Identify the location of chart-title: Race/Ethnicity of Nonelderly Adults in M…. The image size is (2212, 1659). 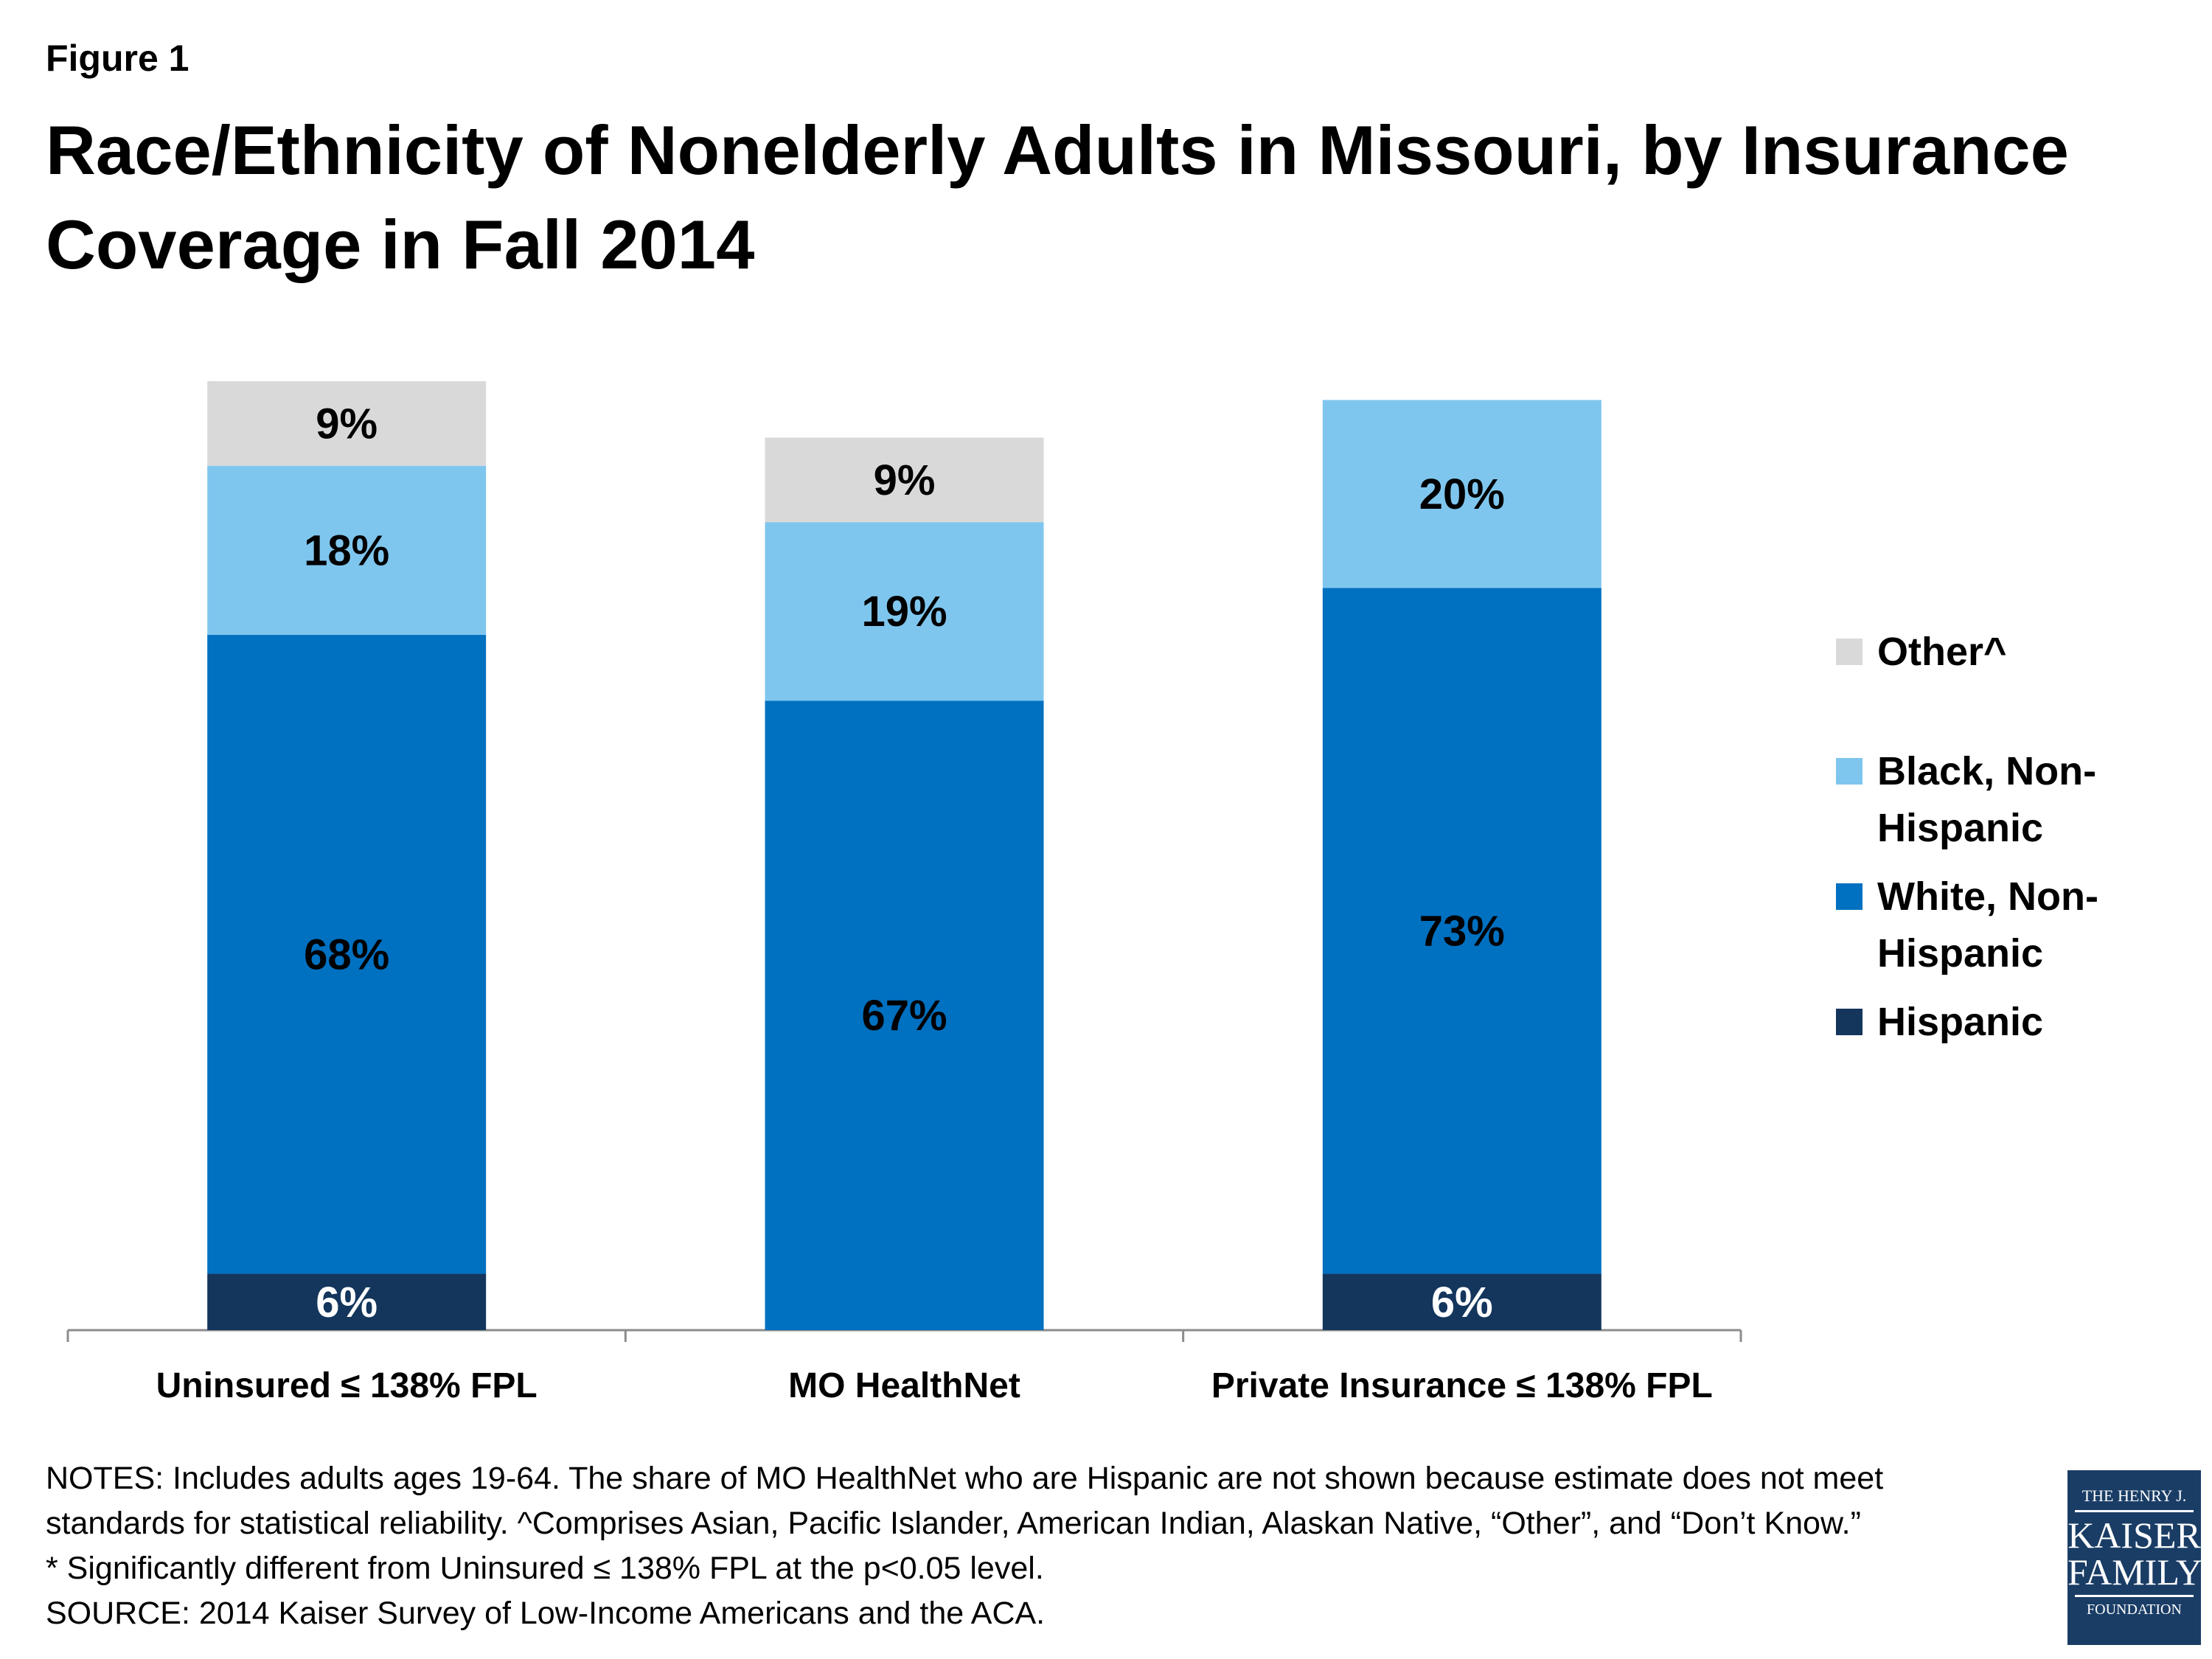
(1057, 197).